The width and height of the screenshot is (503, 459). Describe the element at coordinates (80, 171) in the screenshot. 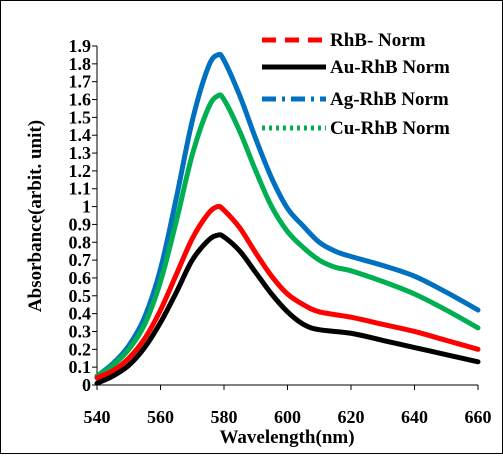

I see `y-tick-label: 1.2` at that location.